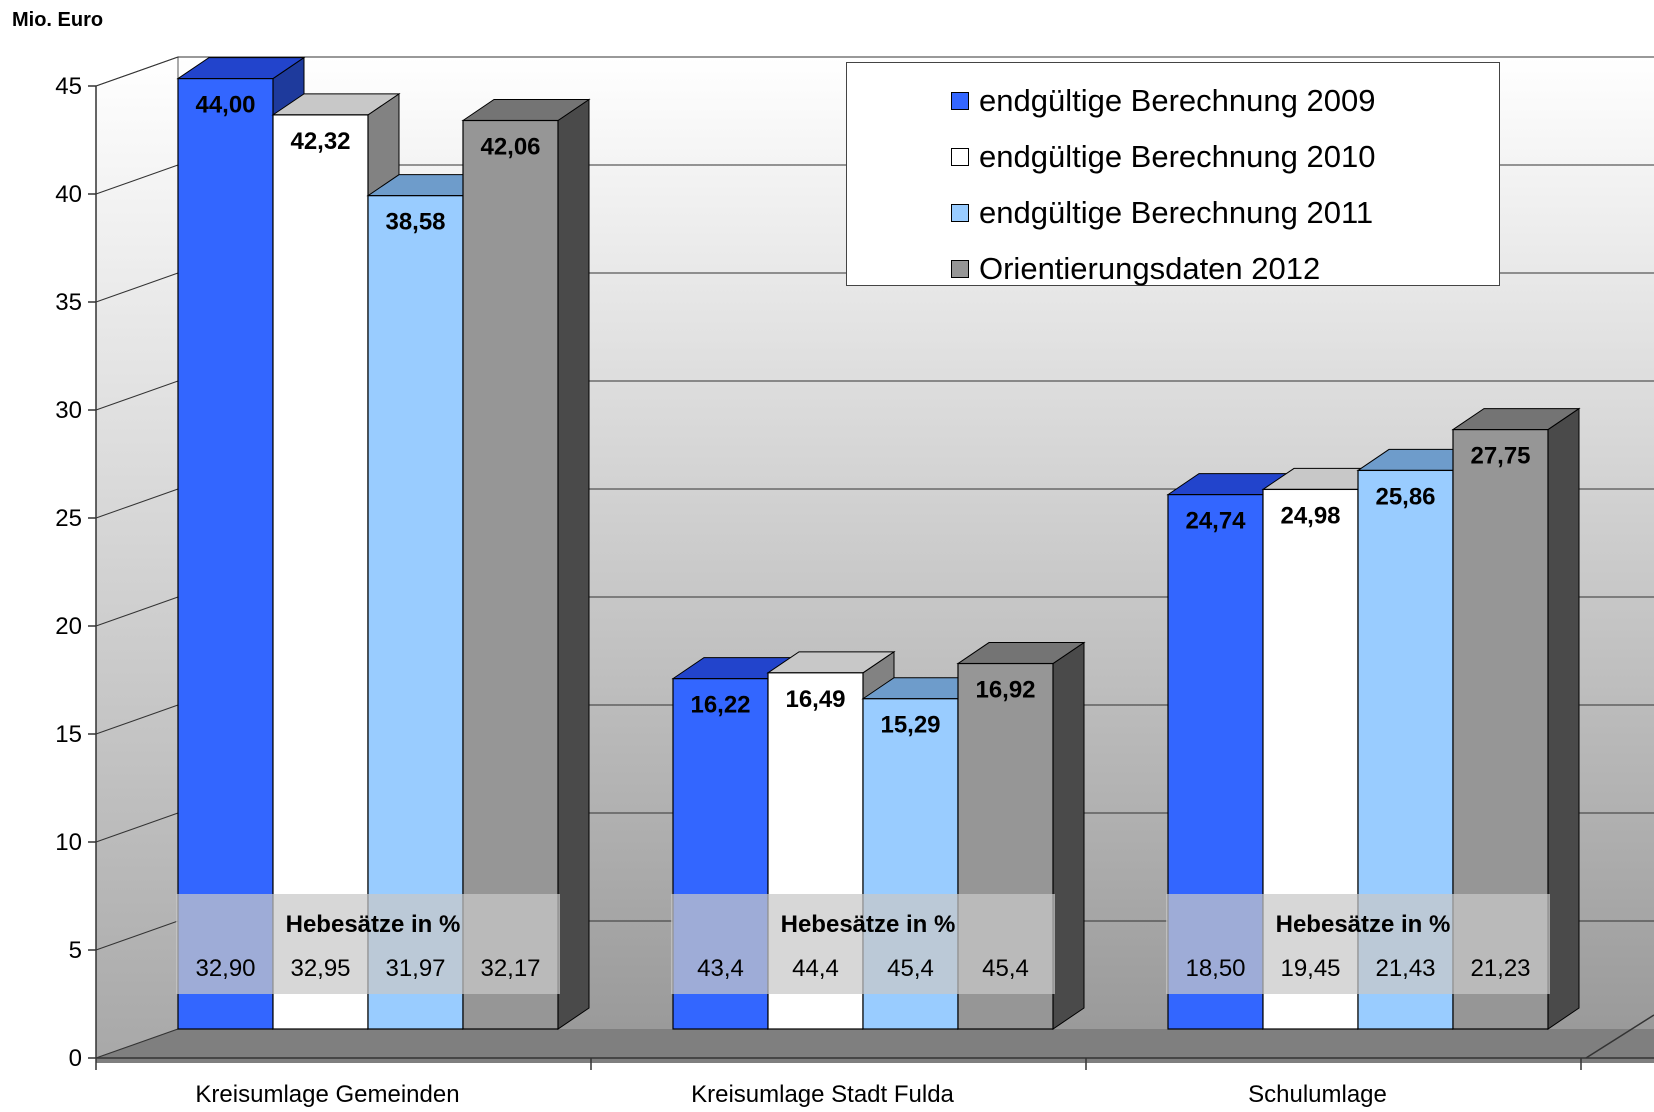  What do you see at coordinates (415, 222) in the screenshot?
I see `data-label: 38,58` at bounding box center [415, 222].